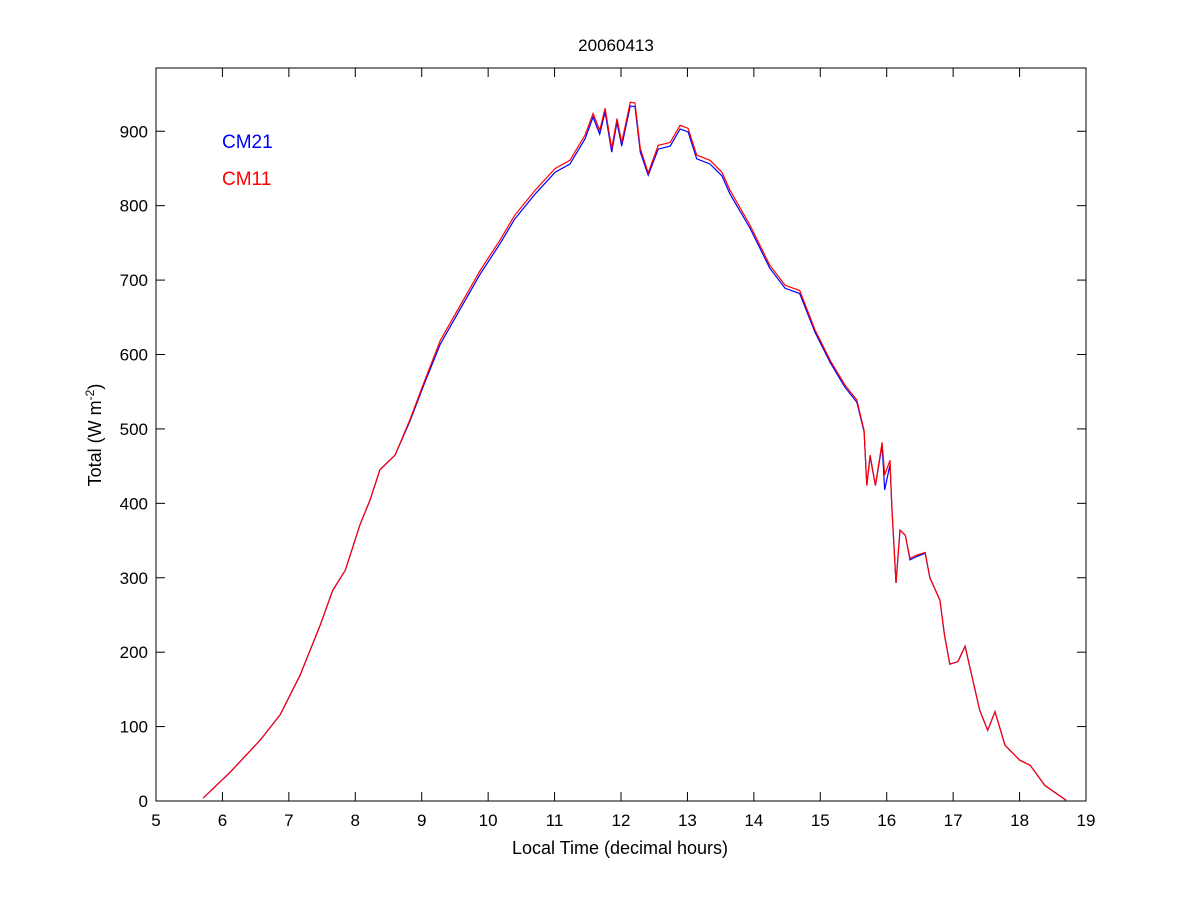 The height and width of the screenshot is (905, 1200). I want to click on y-tick-label: 900, so click(134, 131).